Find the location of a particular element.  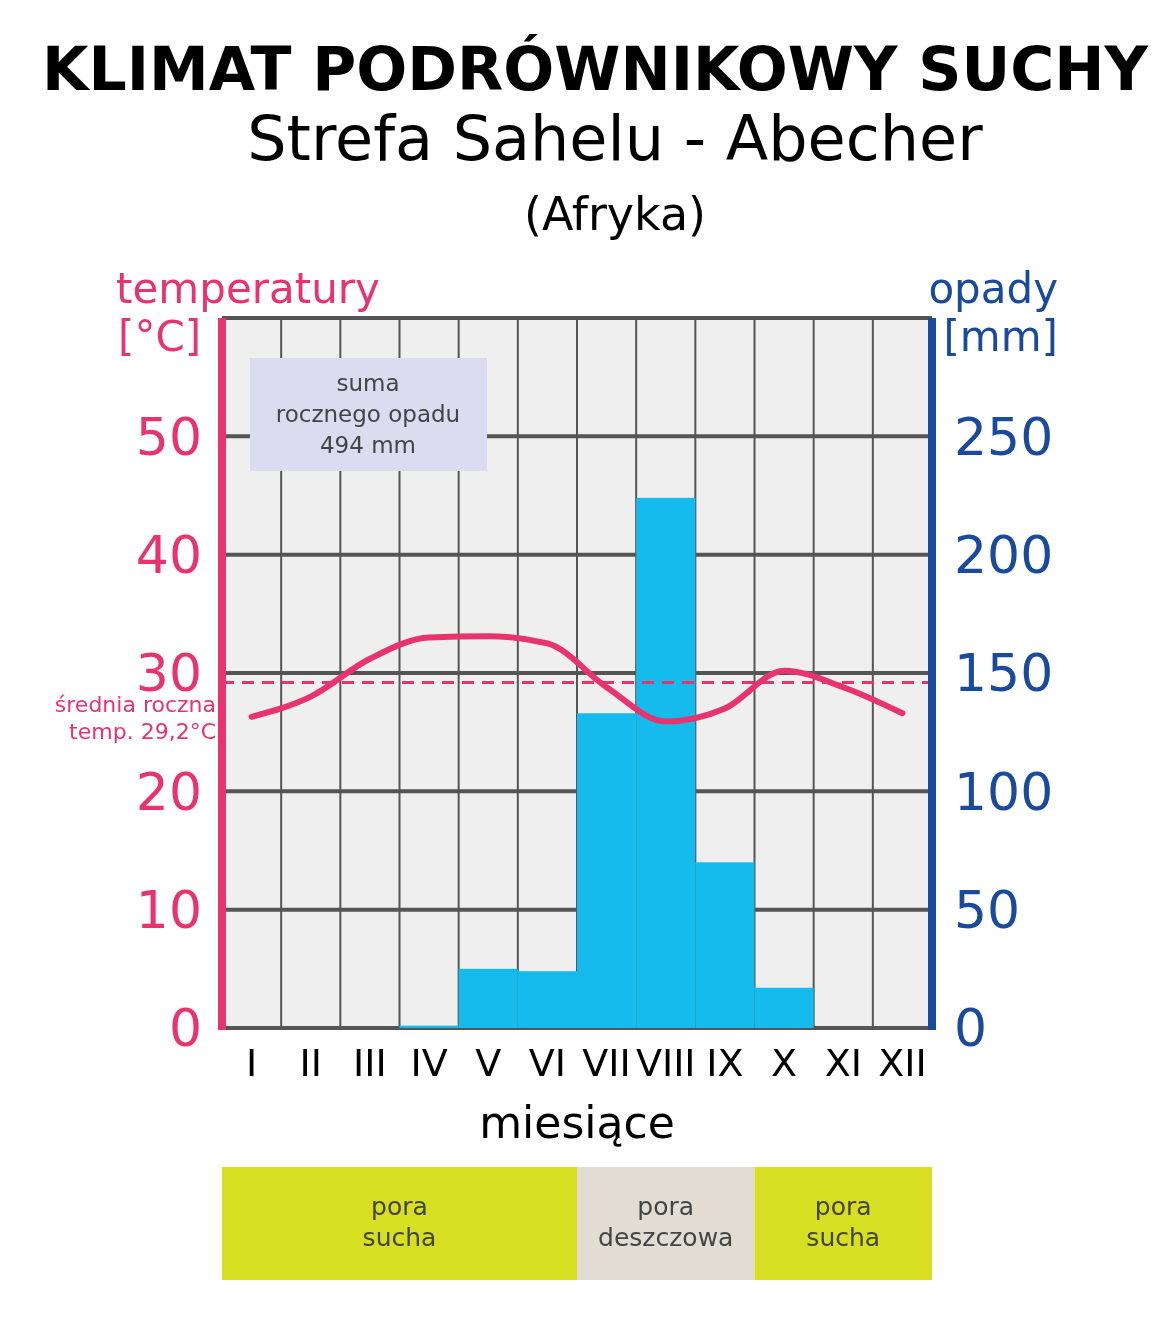

y2-axis-title: opady [mm] is located at coordinates (993, 312).